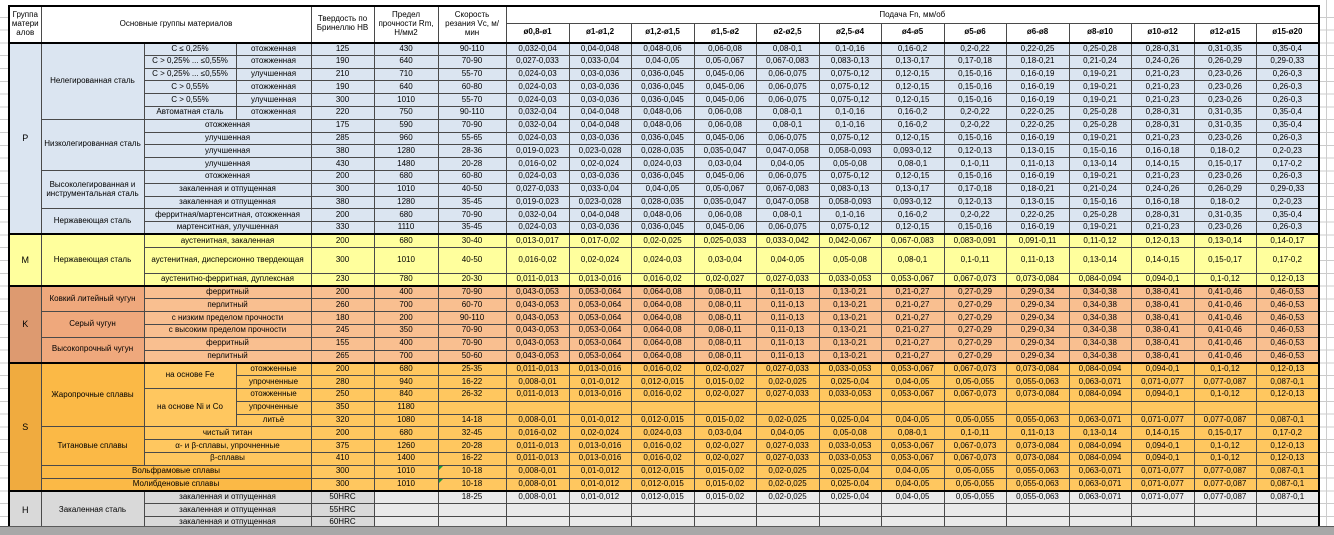 This screenshot has height=535, width=1334. What do you see at coordinates (342, 228) in the screenshot?
I see `hb-value: 330` at bounding box center [342, 228].